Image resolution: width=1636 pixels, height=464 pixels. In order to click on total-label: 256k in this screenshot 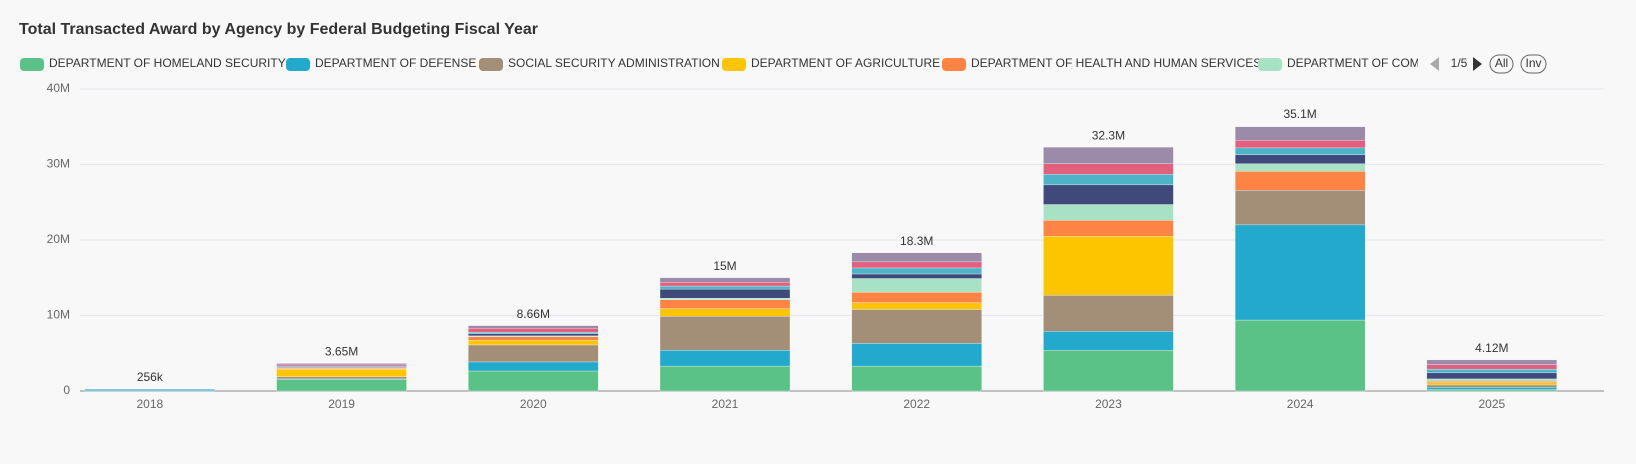, I will do `click(150, 377)`.